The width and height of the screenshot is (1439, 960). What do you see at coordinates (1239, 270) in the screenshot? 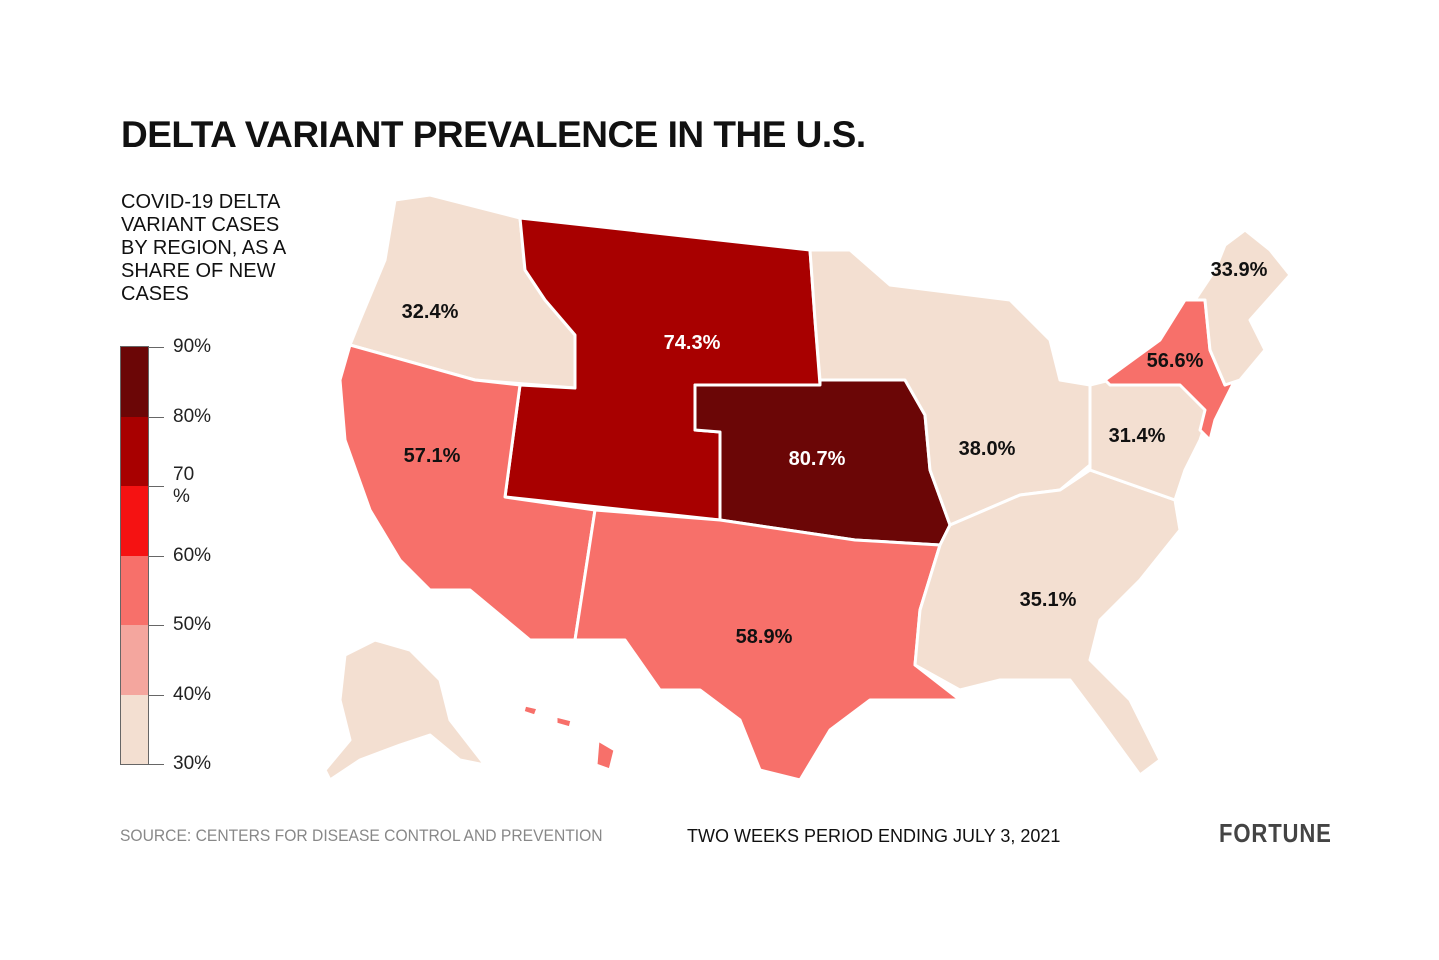
I see `region-value-label: 33.9%` at bounding box center [1239, 270].